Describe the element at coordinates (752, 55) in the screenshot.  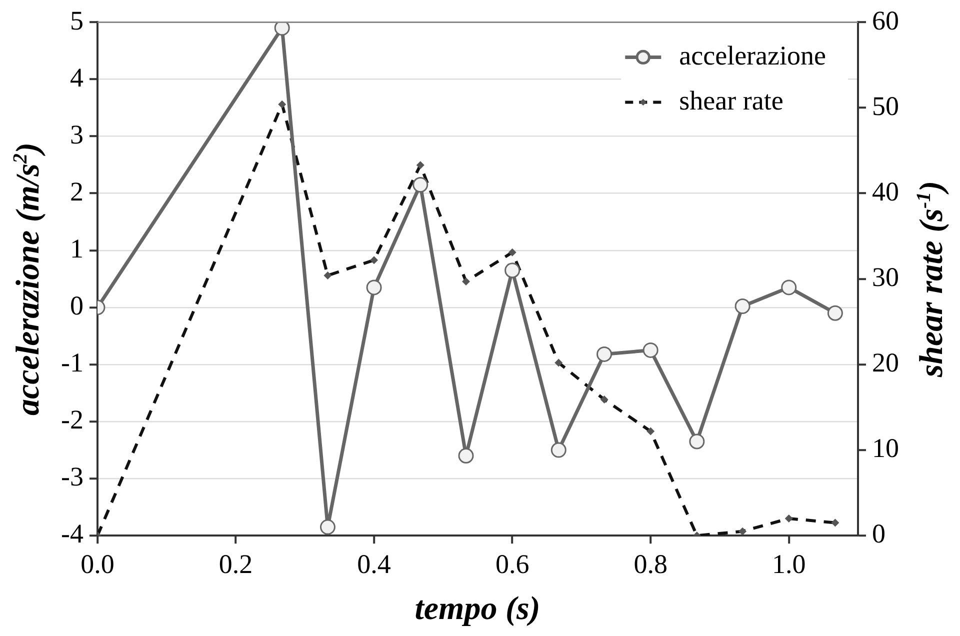
I see `legend-label: accelerazione` at that location.